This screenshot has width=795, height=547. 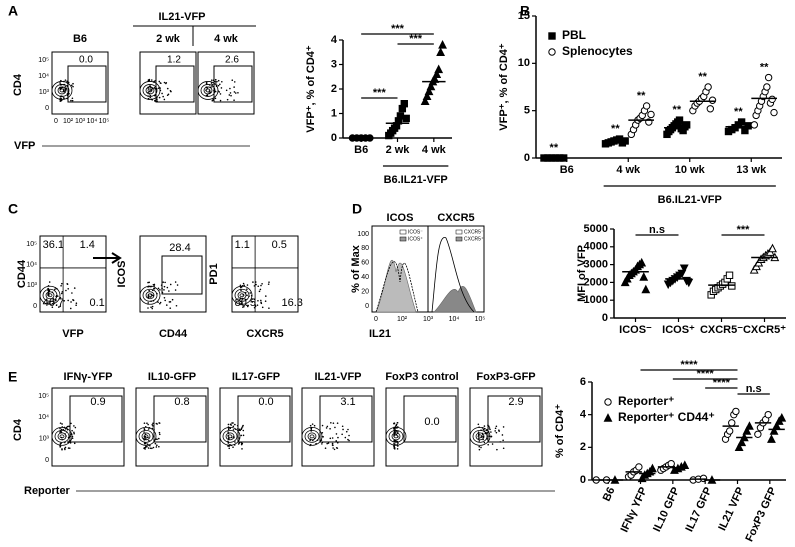 What do you see at coordinates (402, 319) in the screenshot?
I see `flow-x-tick: 10²` at bounding box center [402, 319].